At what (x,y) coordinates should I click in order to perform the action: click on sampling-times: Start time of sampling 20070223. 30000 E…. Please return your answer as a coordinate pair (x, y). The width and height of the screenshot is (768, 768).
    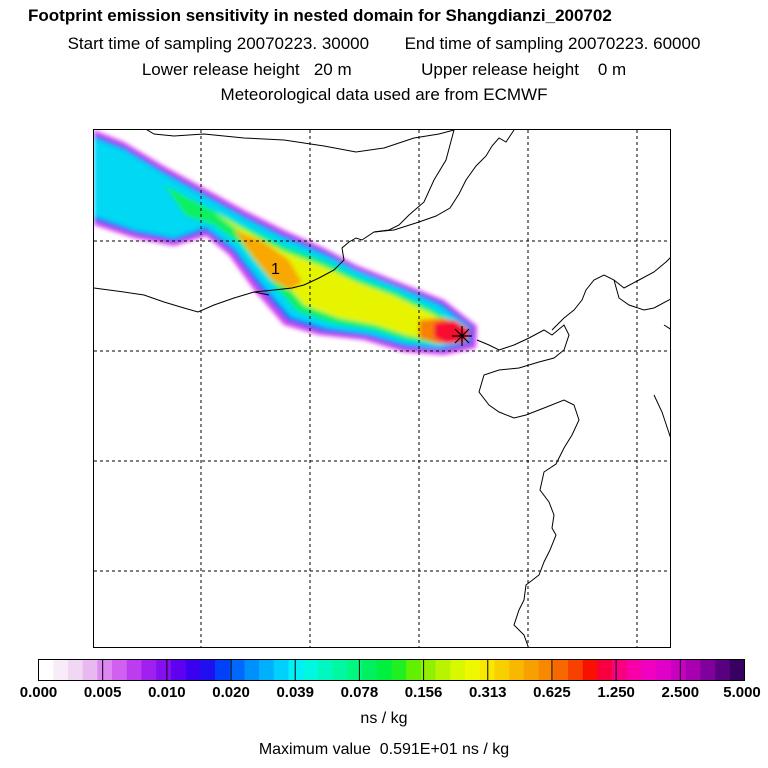
    Looking at the image, I should click on (384, 44).